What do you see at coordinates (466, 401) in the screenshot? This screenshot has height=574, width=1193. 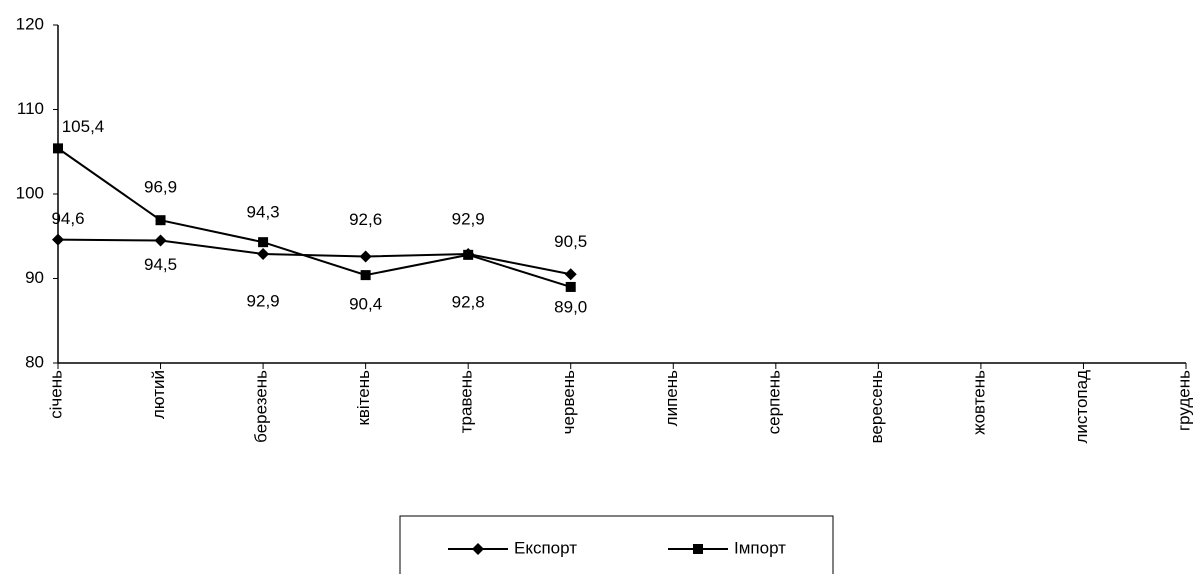 I see `x-tick-label: травень` at bounding box center [466, 401].